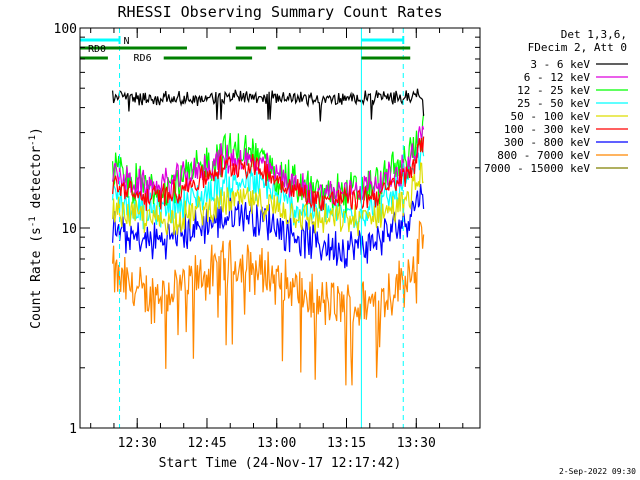 The image size is (640, 480). Describe the element at coordinates (594, 34) in the screenshot. I see `legend-header-line-1: Det 1,3,6,` at that location.